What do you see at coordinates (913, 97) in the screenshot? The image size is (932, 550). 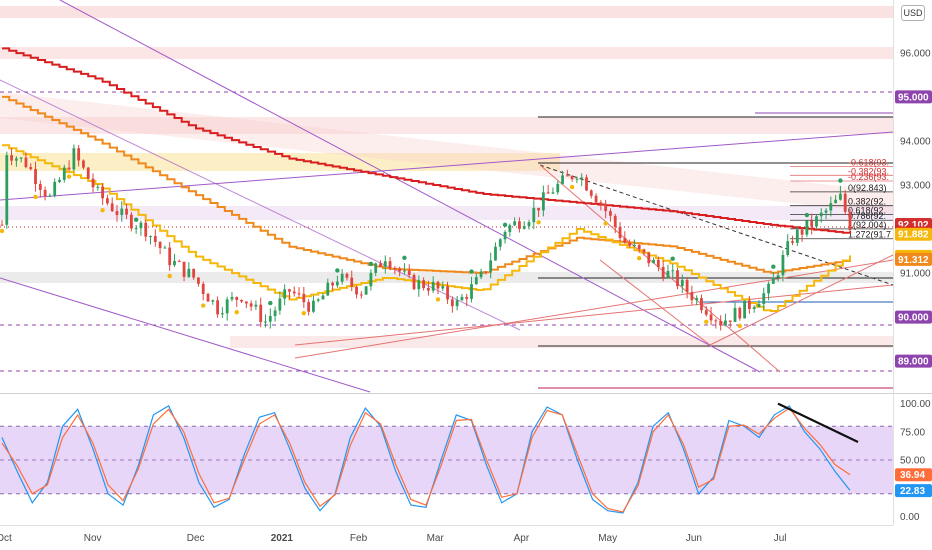 I see `price-tag-label: 95.000` at bounding box center [913, 97].